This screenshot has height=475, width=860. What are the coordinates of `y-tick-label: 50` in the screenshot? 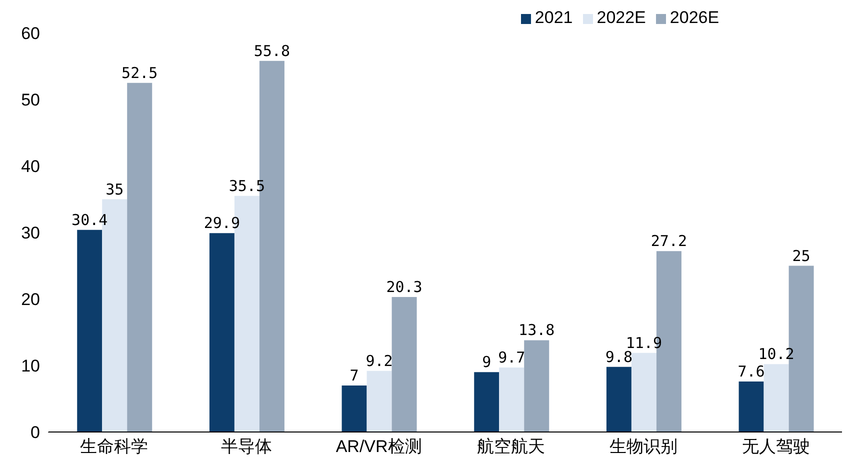 It's located at (30, 100).